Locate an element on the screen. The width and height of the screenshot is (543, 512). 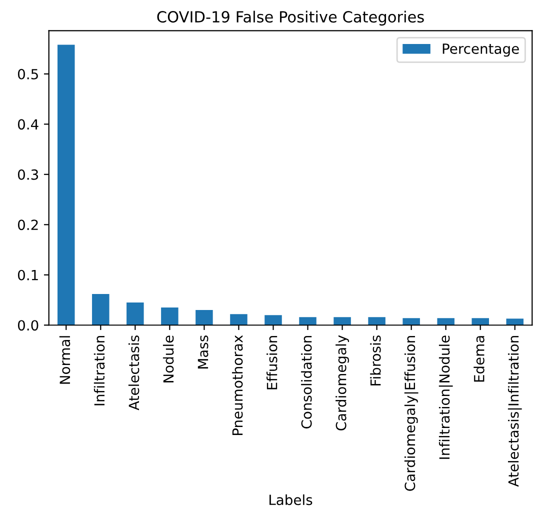
y-tick-label: 0.0 is located at coordinates (28, 325).